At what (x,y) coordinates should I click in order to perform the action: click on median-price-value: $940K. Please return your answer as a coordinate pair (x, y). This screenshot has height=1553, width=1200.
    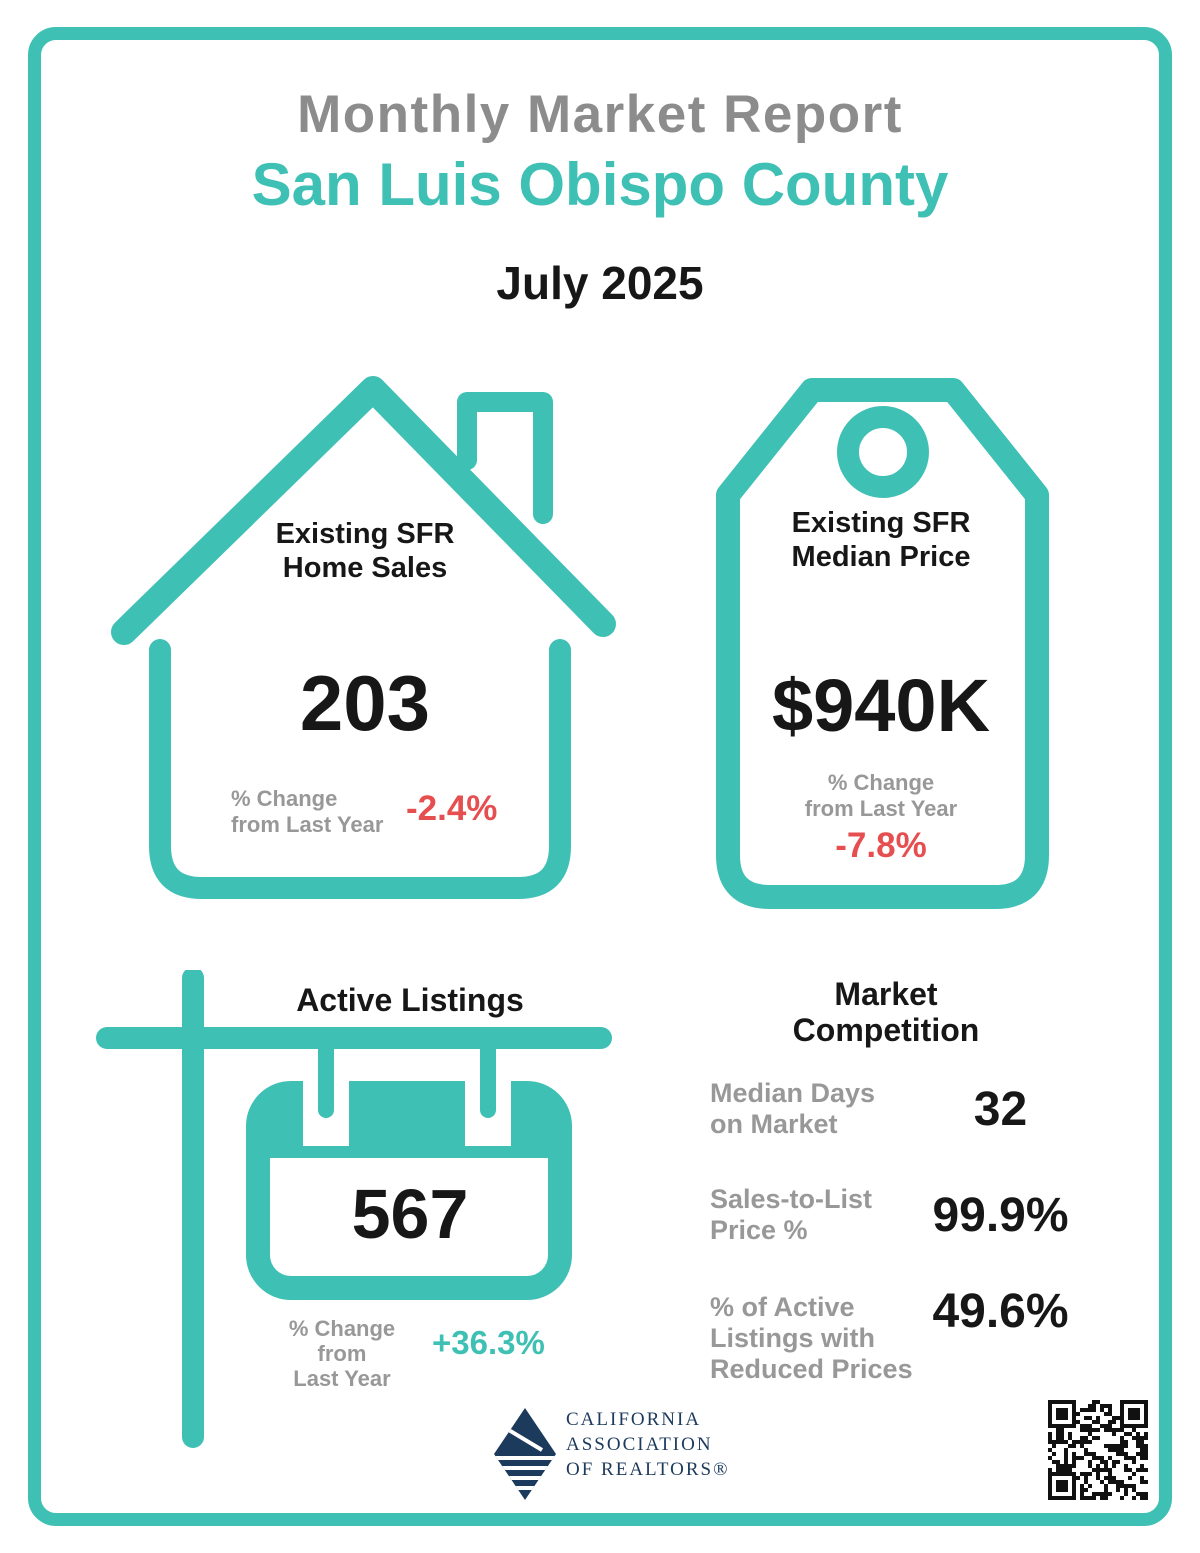
    Looking at the image, I should click on (881, 705).